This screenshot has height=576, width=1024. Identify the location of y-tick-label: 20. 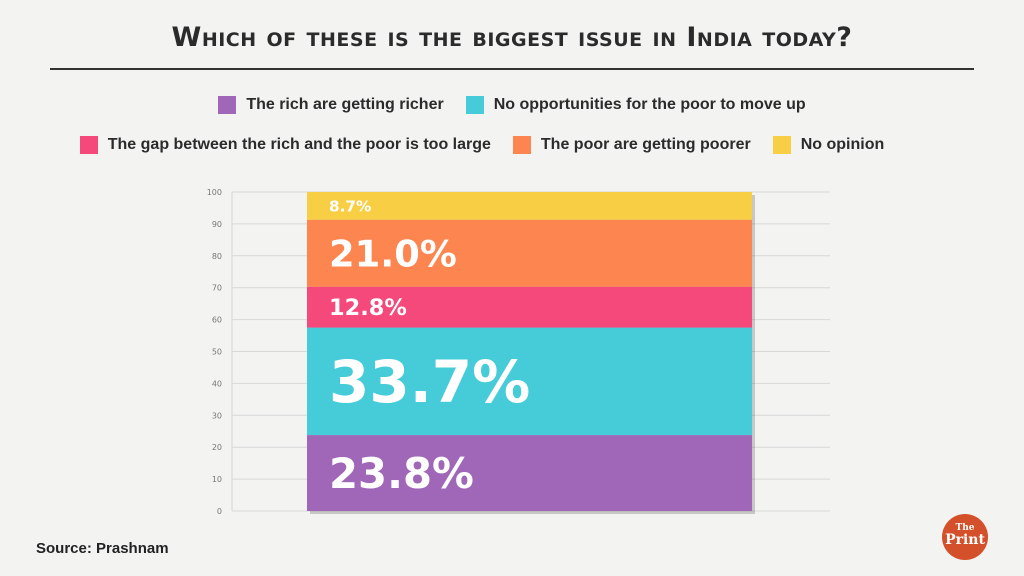
(217, 447).